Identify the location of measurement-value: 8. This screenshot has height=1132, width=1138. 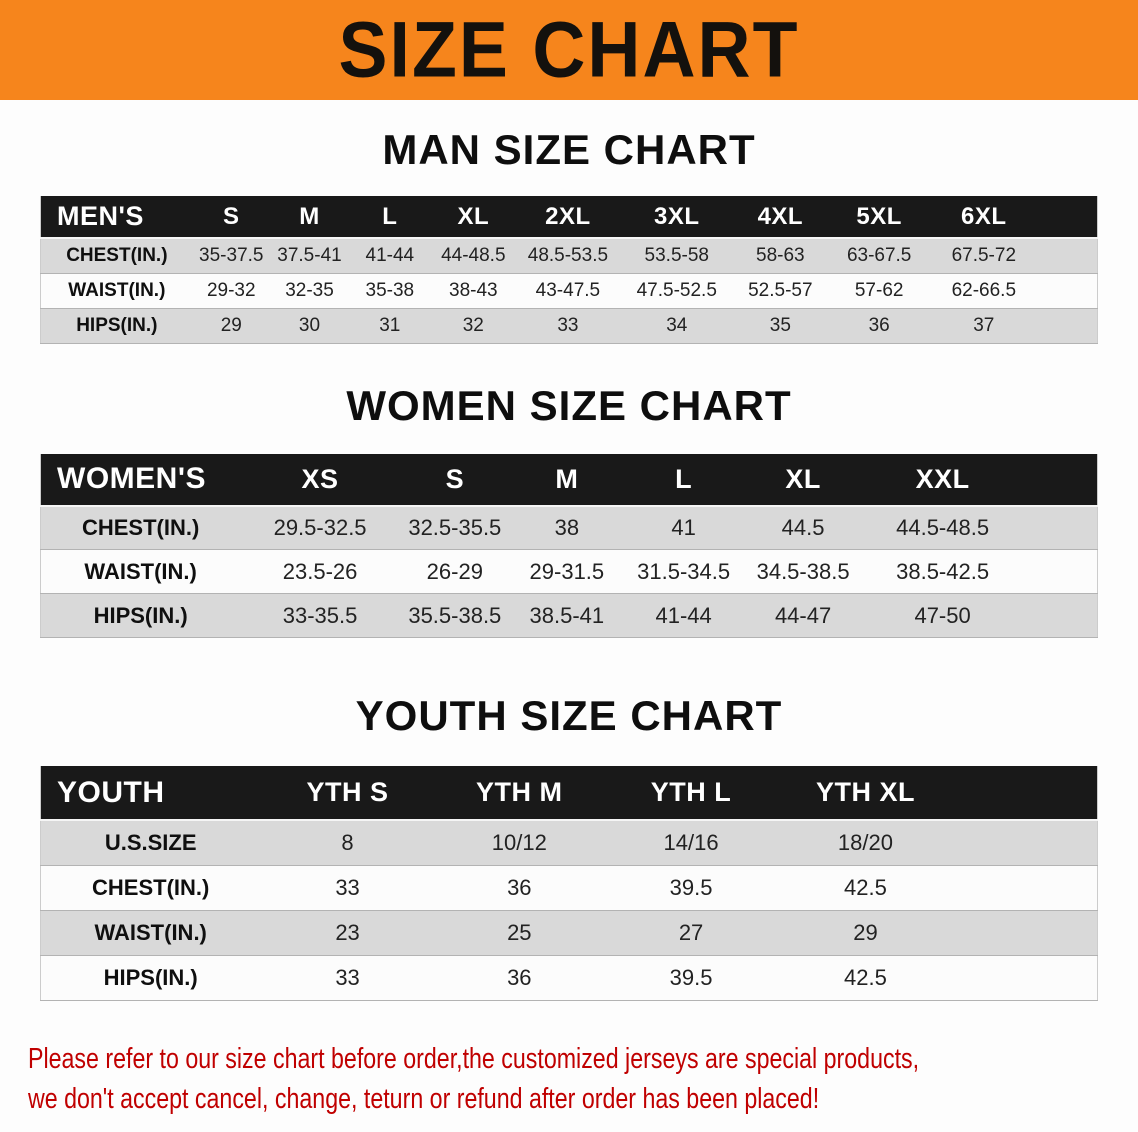
(347, 842).